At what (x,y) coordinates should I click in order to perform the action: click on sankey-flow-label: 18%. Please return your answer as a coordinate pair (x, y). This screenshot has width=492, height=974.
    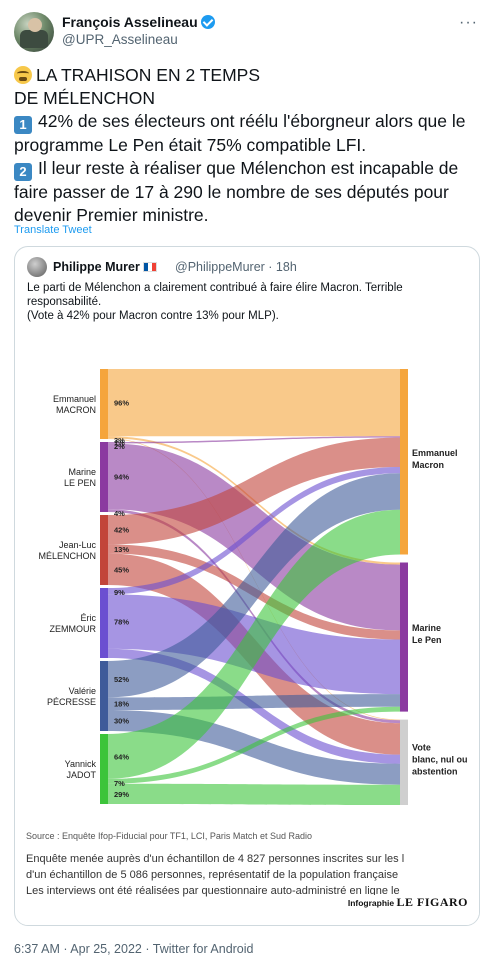
    Looking at the image, I should click on (121, 704).